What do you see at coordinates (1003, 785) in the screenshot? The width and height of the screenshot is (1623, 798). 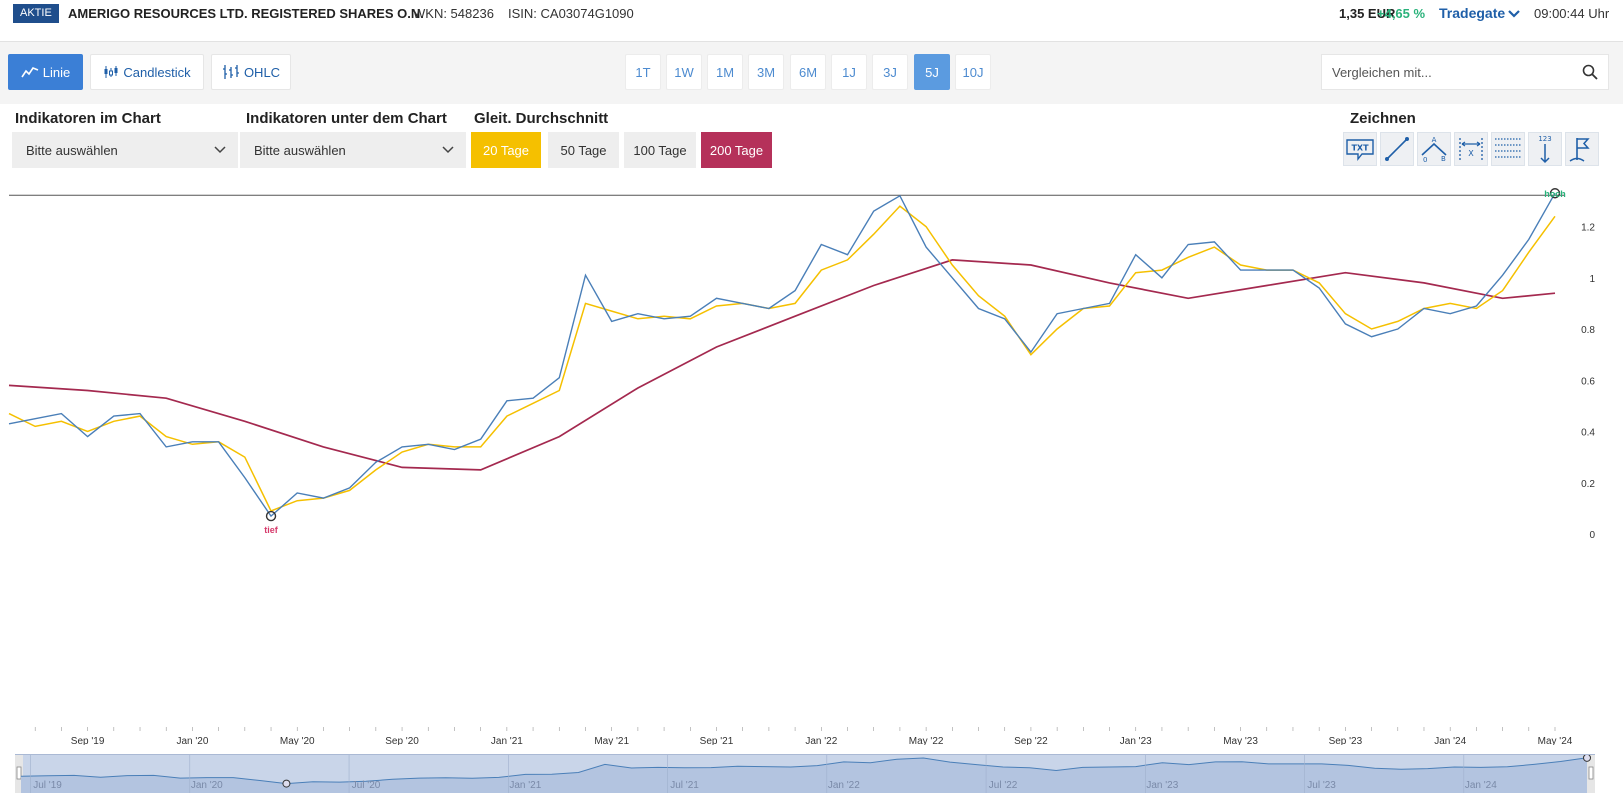 I see `navigator-tick-label: Jul '22` at bounding box center [1003, 785].